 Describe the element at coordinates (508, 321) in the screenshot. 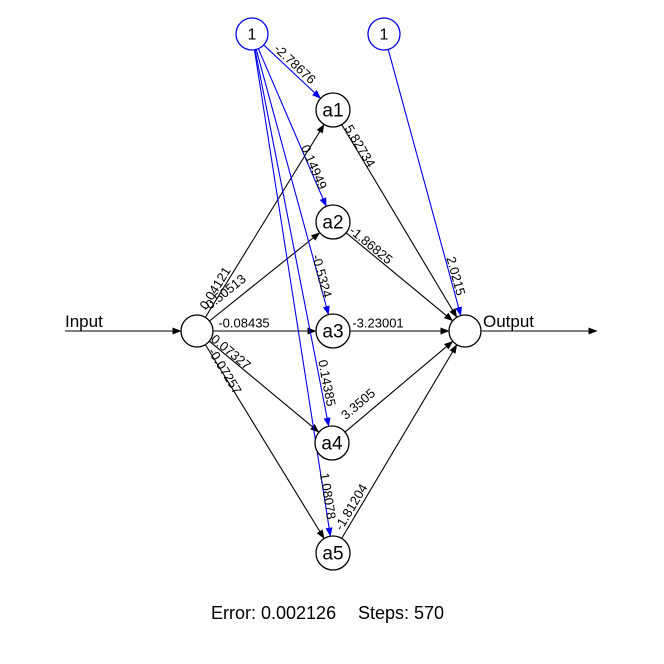

I see `output-label: Output` at that location.